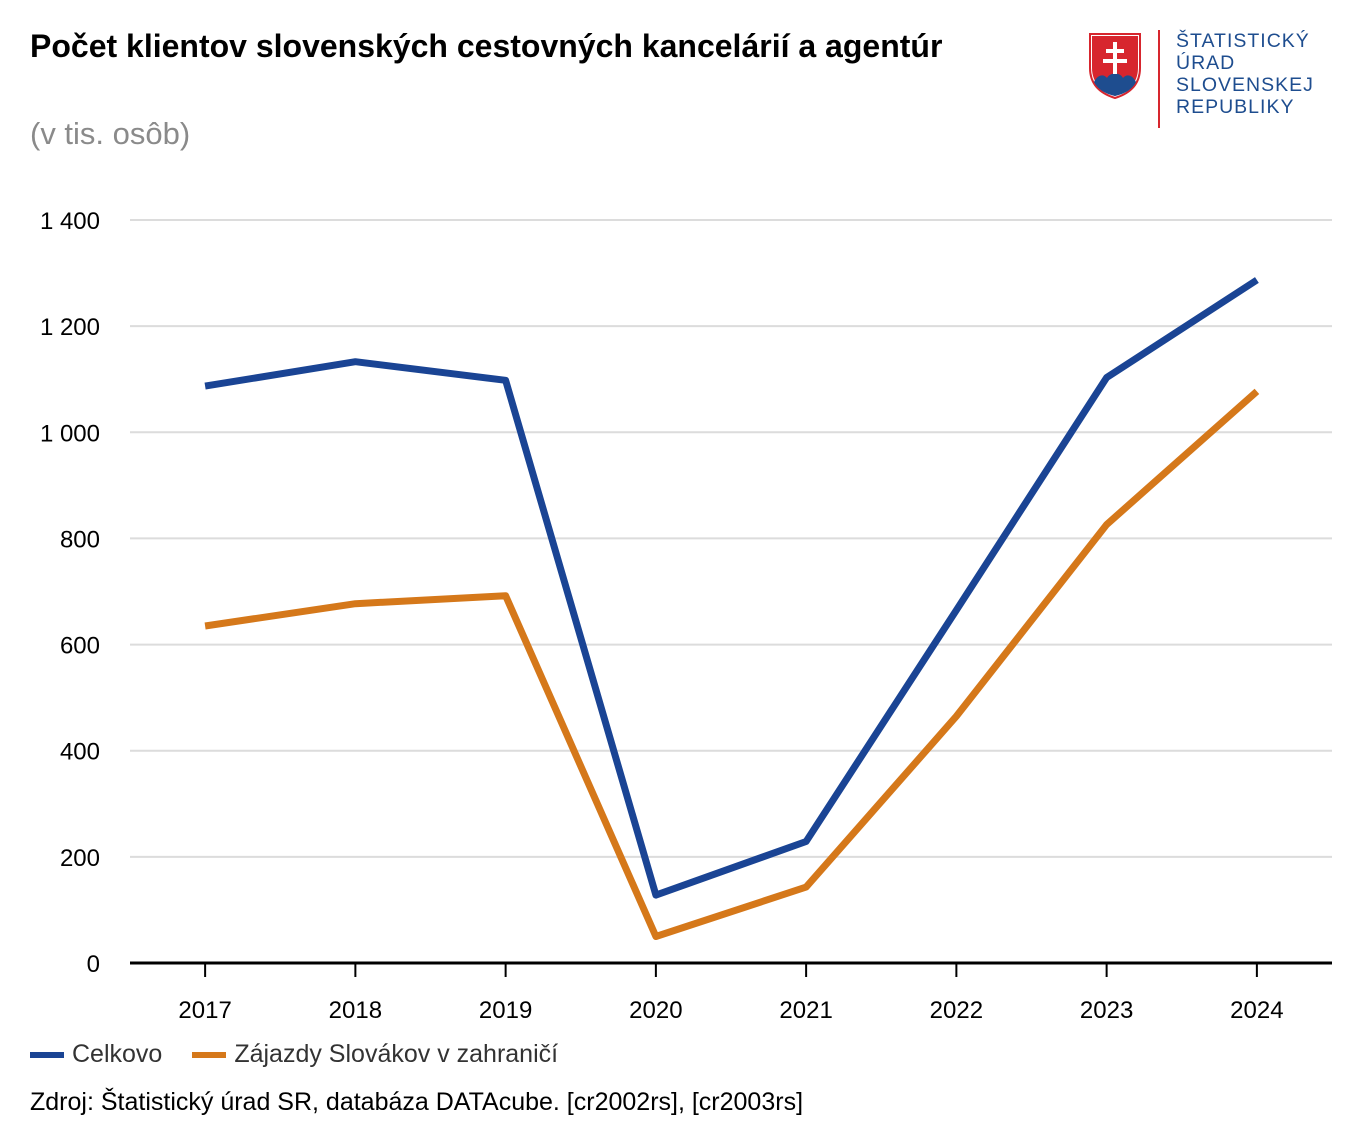  What do you see at coordinates (1235, 107) in the screenshot?
I see `logo-line: REPUBLIKY` at bounding box center [1235, 107].